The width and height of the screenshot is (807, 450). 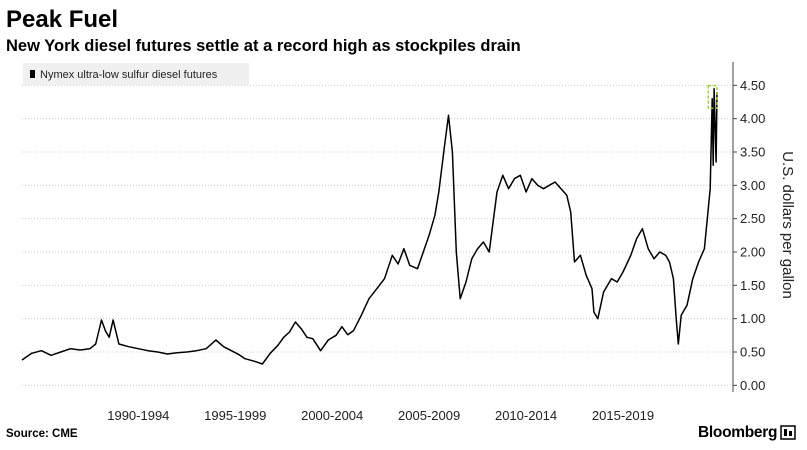 I want to click on y-tick-label: 3.00, so click(x=752, y=185).